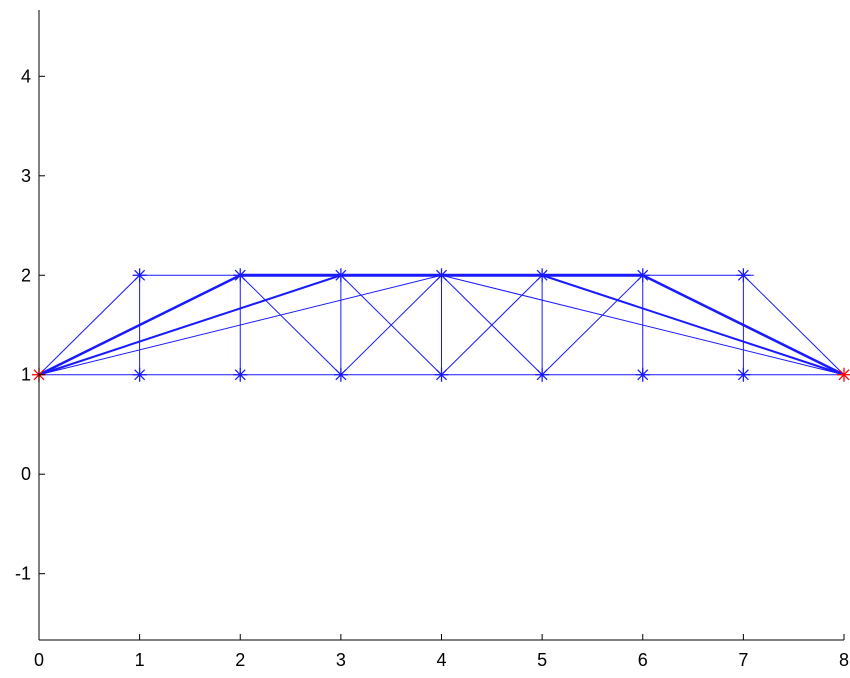 Image resolution: width=850 pixels, height=678 pixels. I want to click on x-tick-label: 5, so click(542, 660).